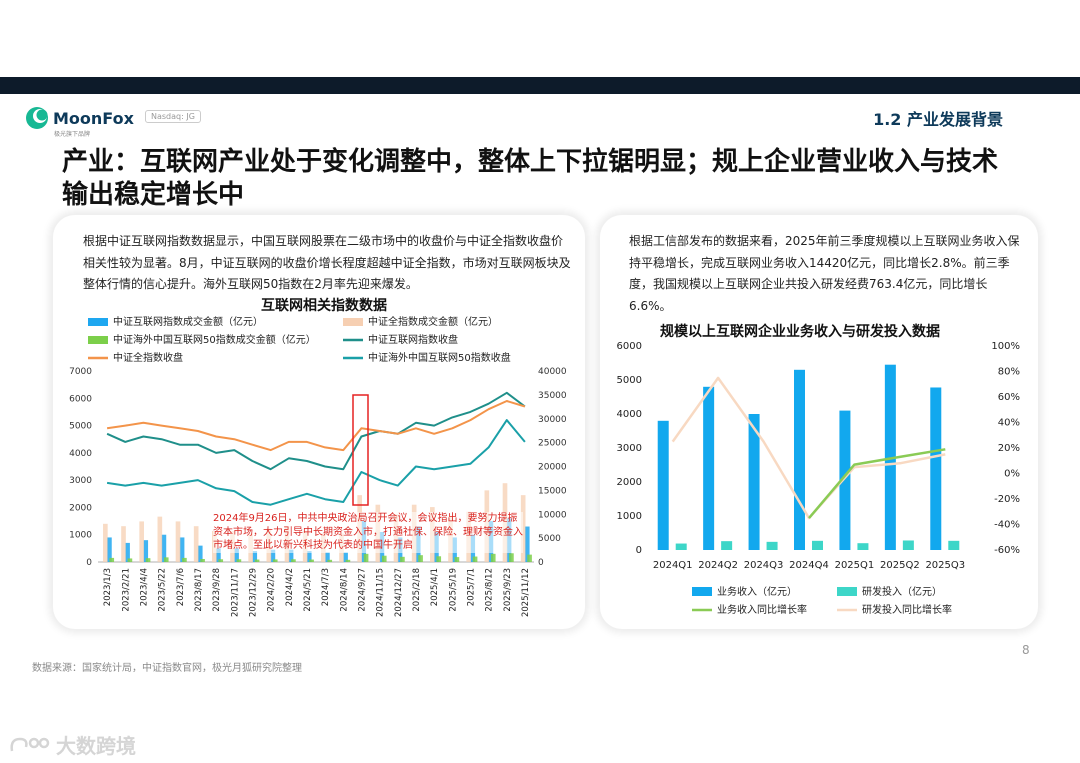  I want to click on brand-tagline: 极光旗下品牌, so click(72, 134).